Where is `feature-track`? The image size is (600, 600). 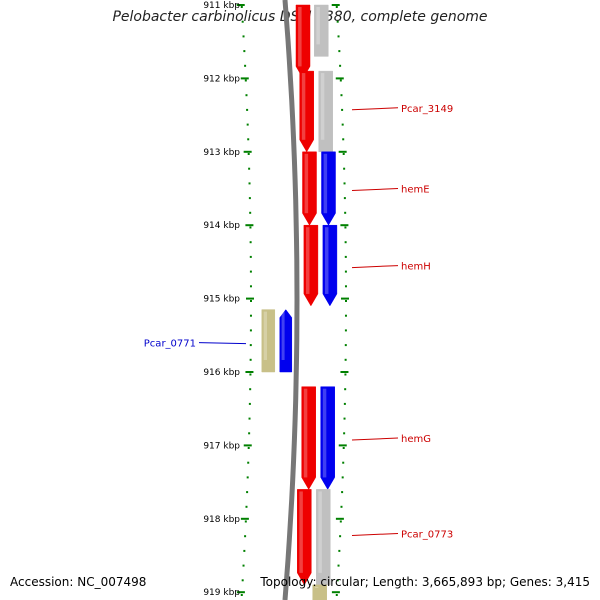 feature-track is located at coordinates (299, 302).